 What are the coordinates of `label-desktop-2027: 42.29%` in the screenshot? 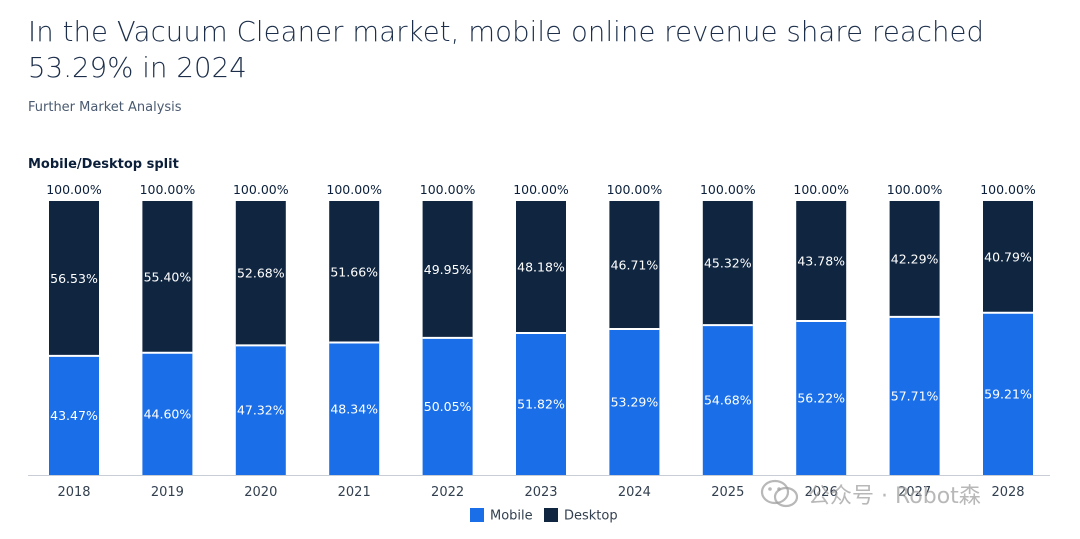 It's located at (915, 258).